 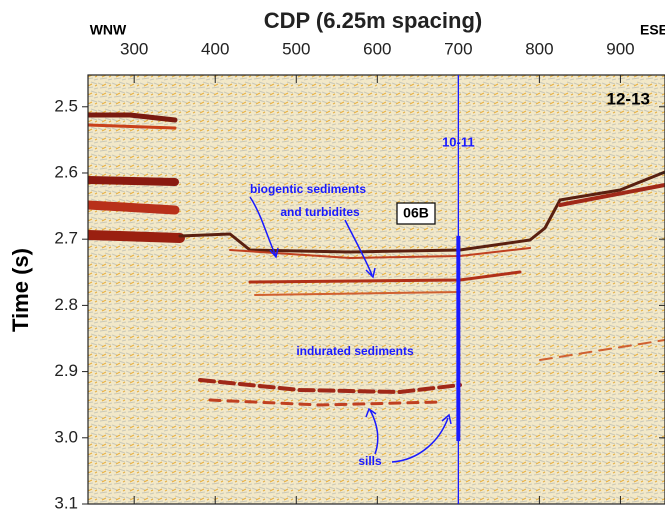 I want to click on x-tick-label: 900, so click(x=620, y=48).